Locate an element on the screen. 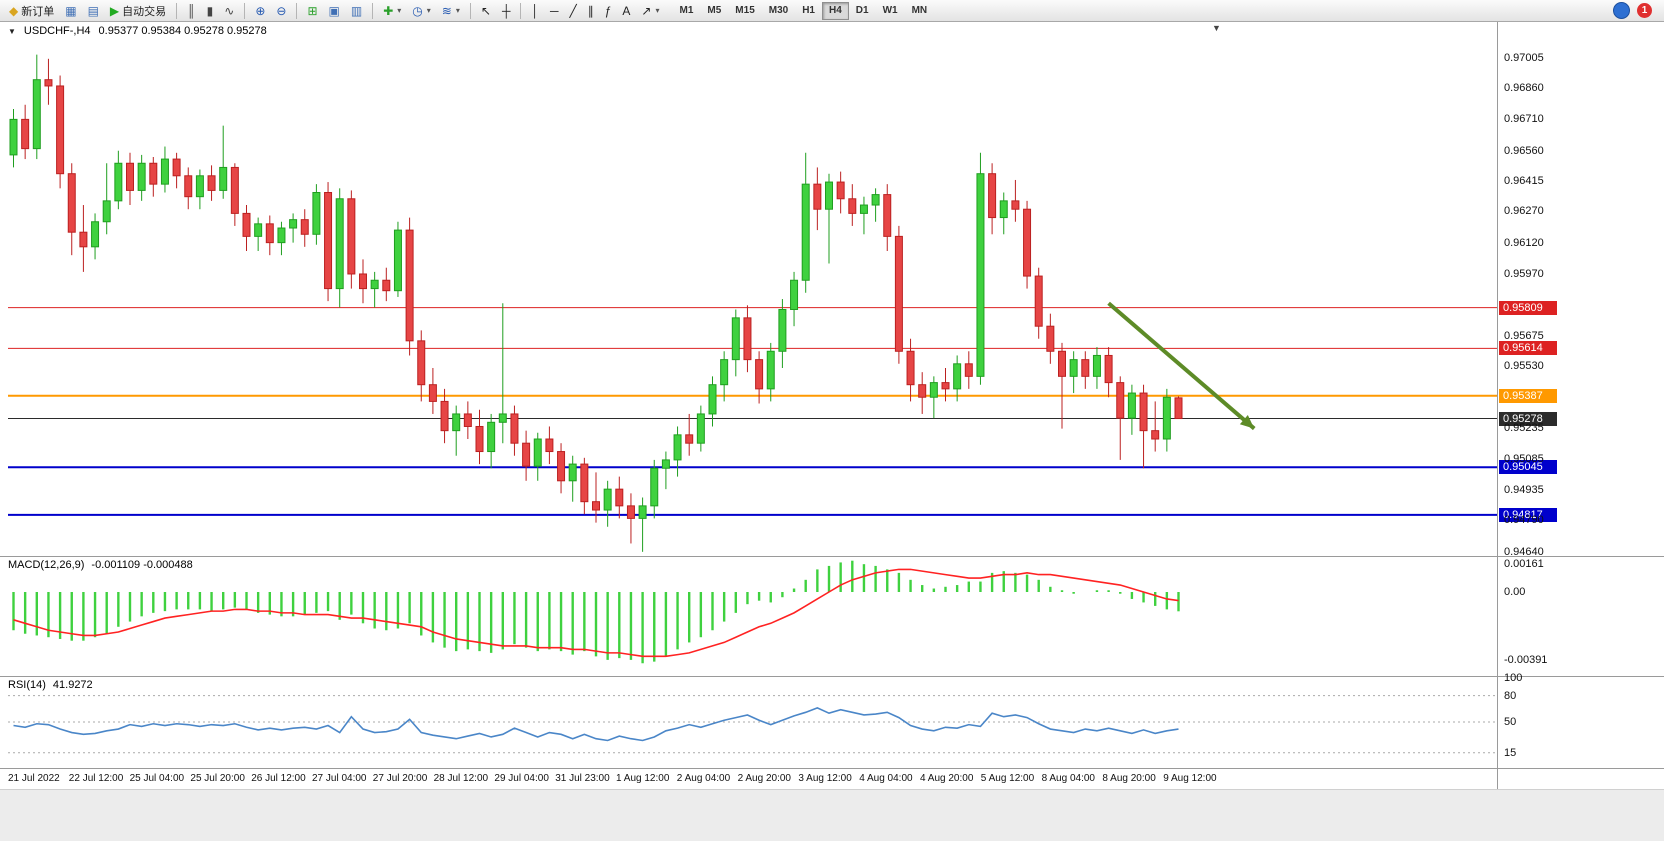  arrange-windows-button: ▥ is located at coordinates (356, 11).